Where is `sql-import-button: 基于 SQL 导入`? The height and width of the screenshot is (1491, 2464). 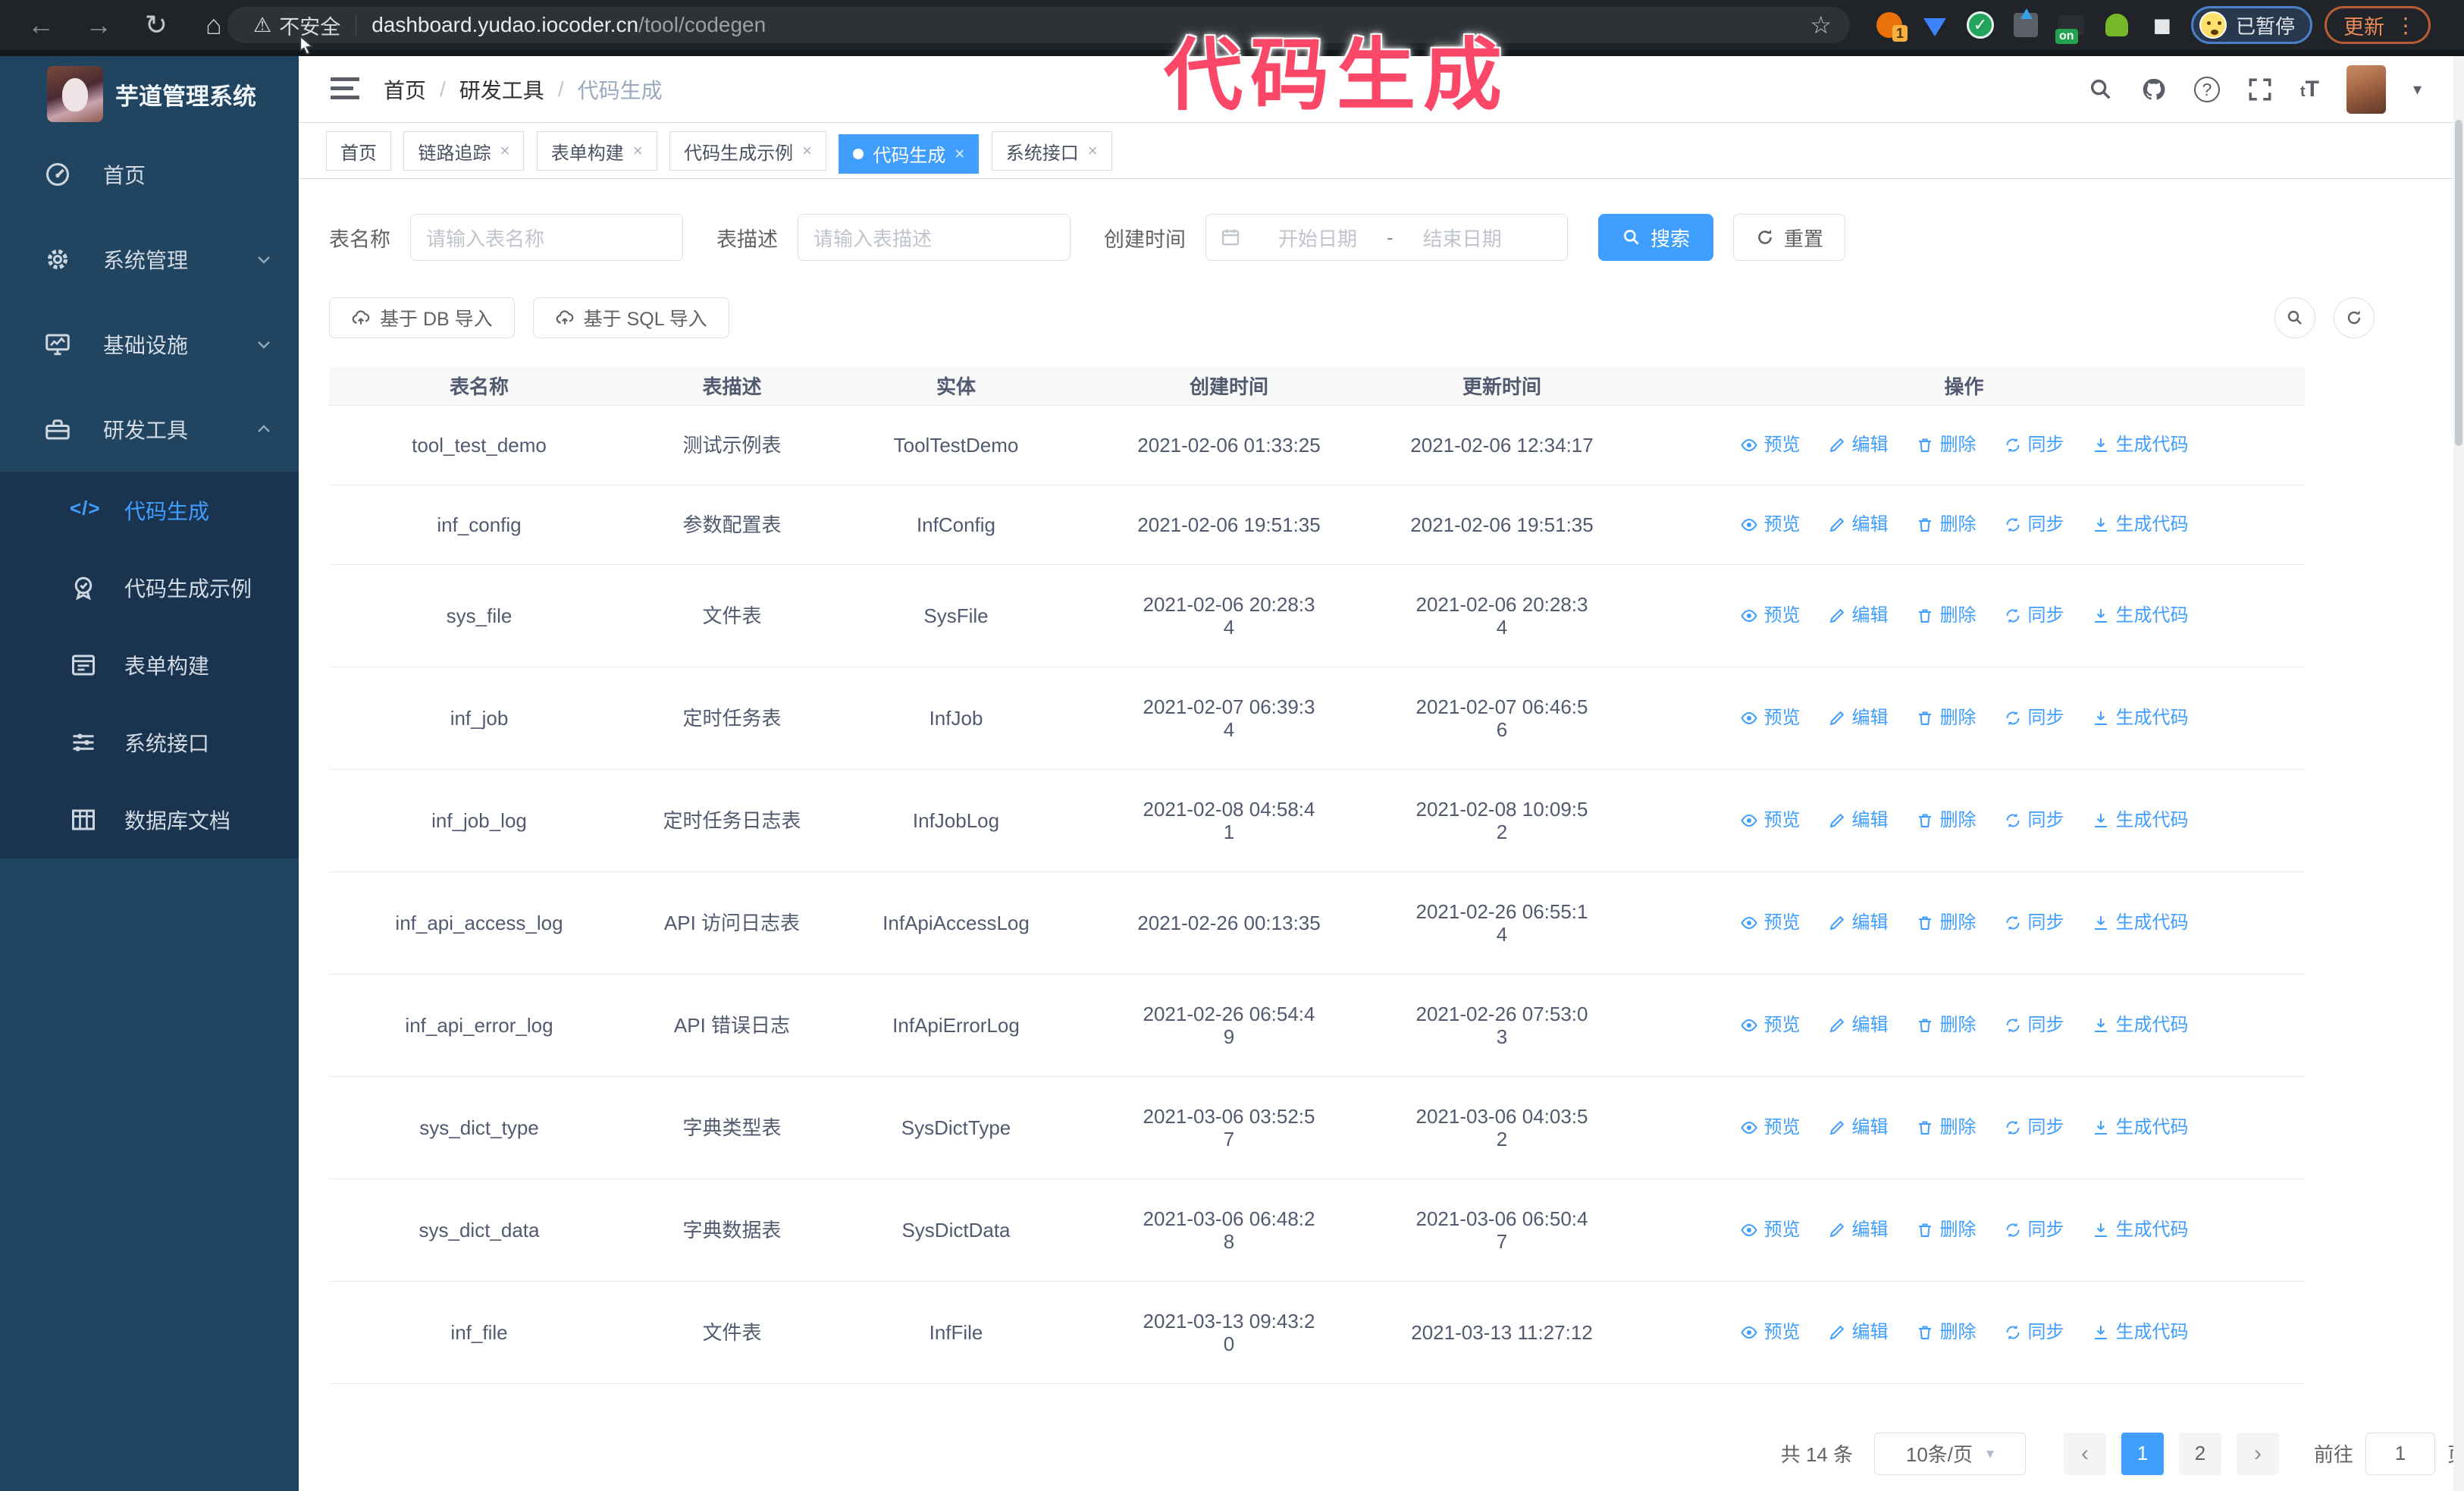
sql-import-button: 基于 SQL 导入 is located at coordinates (631, 317).